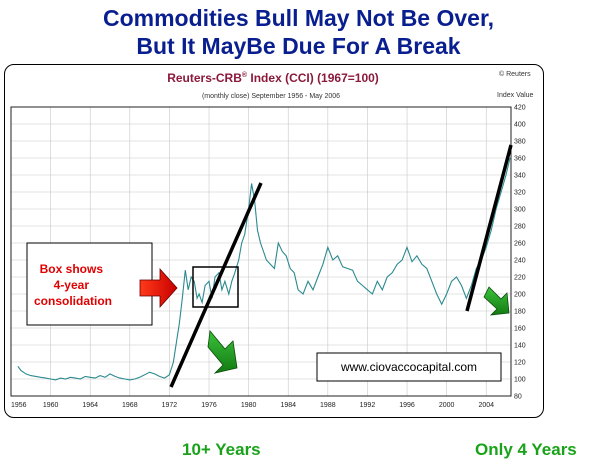 This screenshot has height=465, width=597. What do you see at coordinates (130, 405) in the screenshot?
I see `x-tick-label: 1968` at bounding box center [130, 405].